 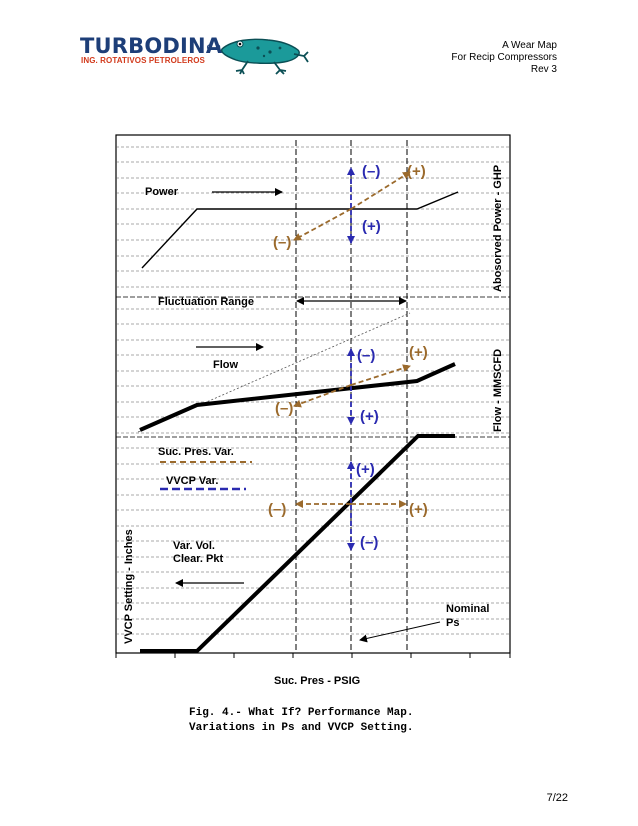 What do you see at coordinates (418, 352) in the screenshot?
I see `suc-plus-flow: (+)` at bounding box center [418, 352].